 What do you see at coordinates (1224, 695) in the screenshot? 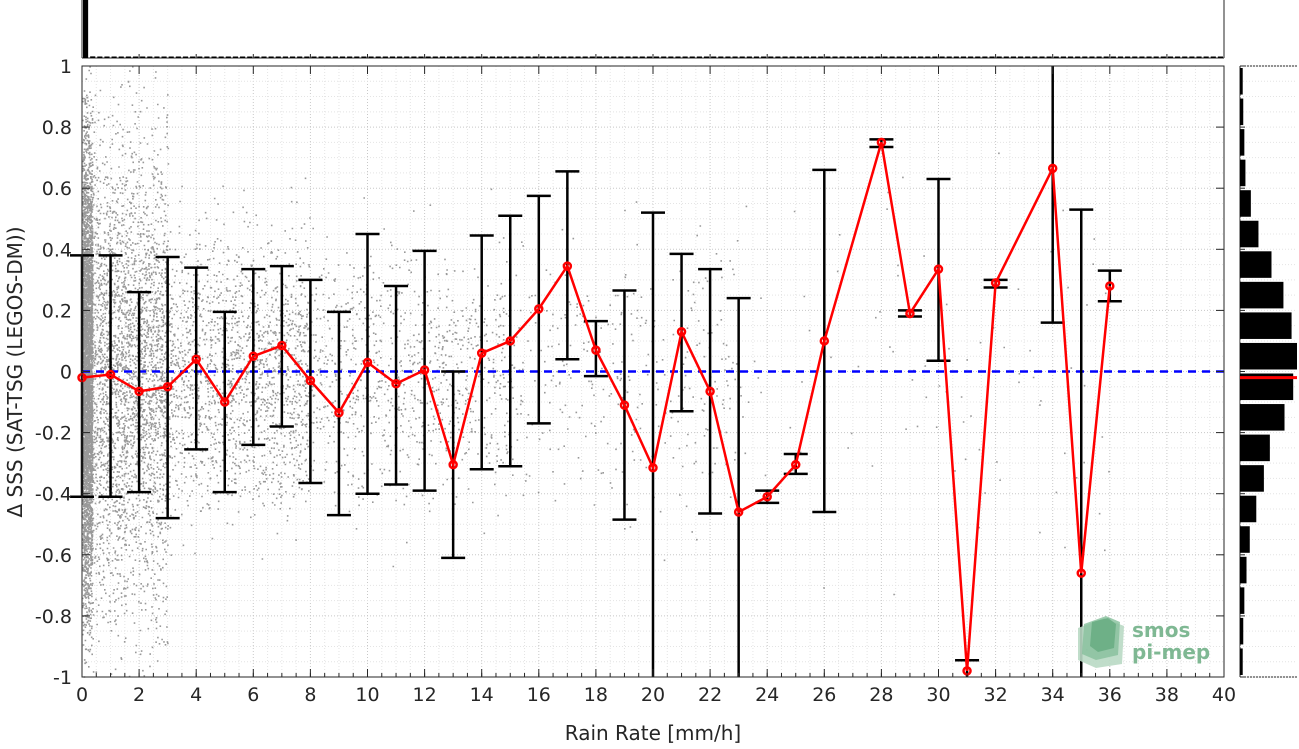
I see `x-tick-label: 40` at bounding box center [1224, 695].